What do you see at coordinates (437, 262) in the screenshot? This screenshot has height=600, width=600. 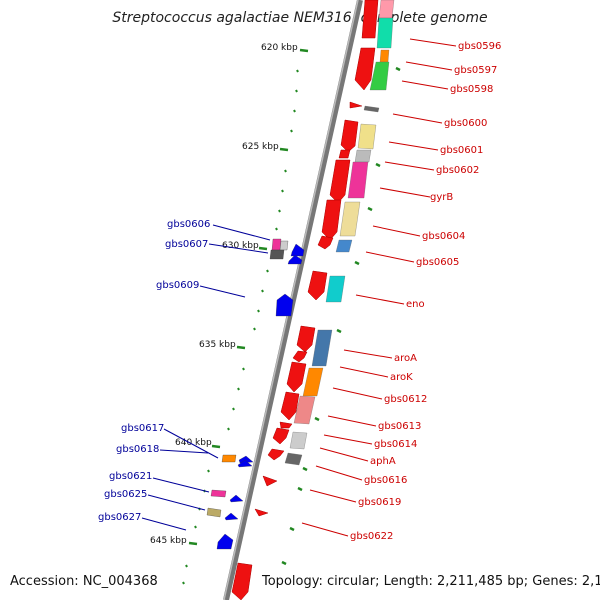 I see `gene-label-gbs0605: gbs0605` at bounding box center [437, 262].